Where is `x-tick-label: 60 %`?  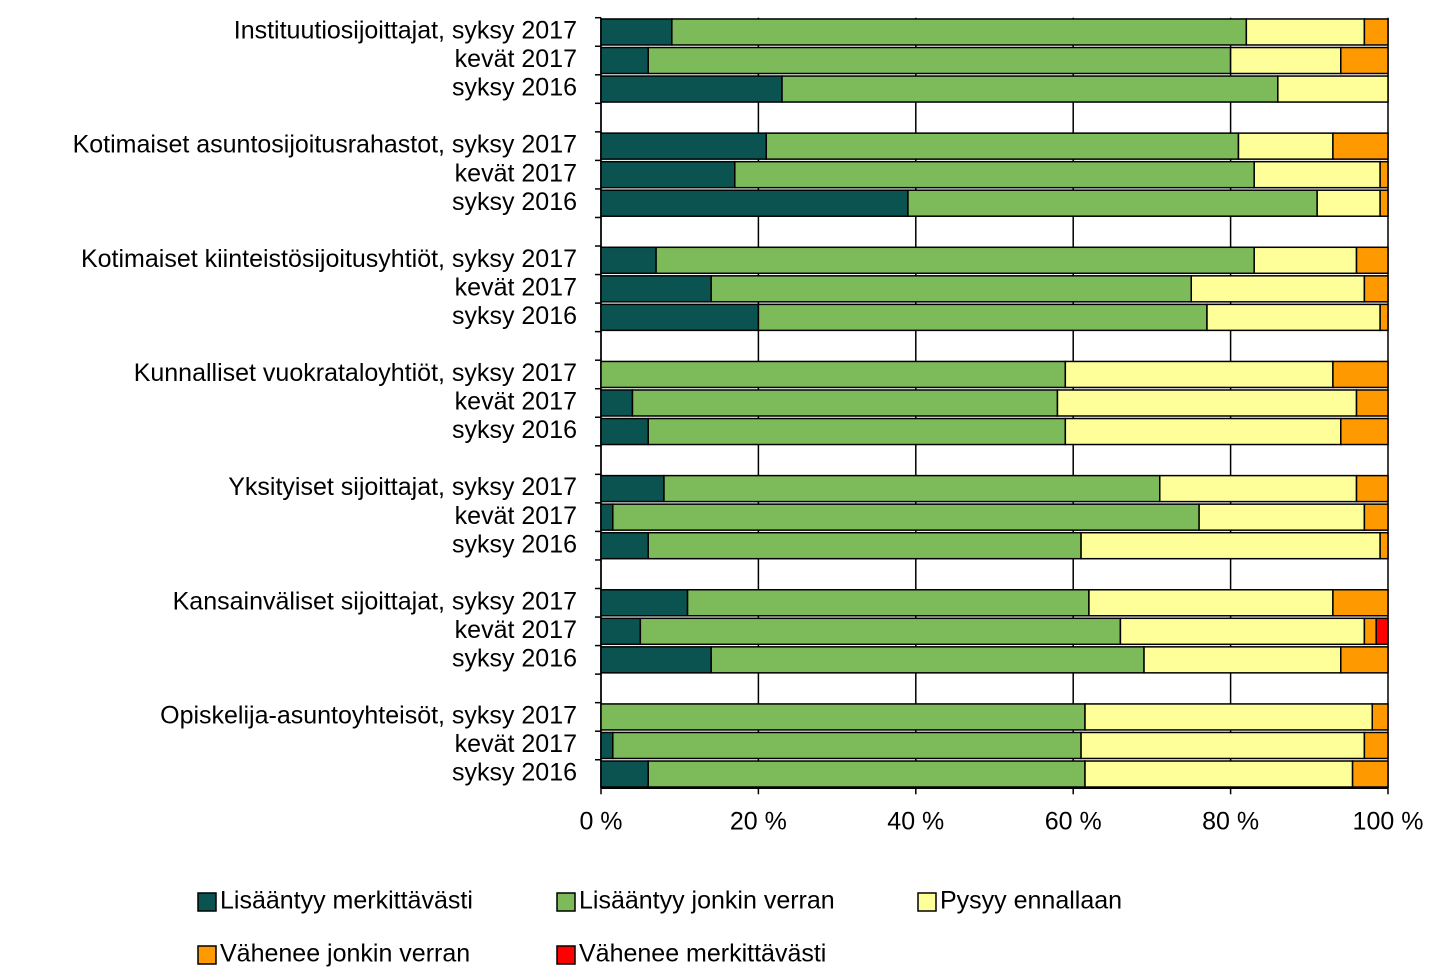 x-tick-label: 60 % is located at coordinates (1073, 822).